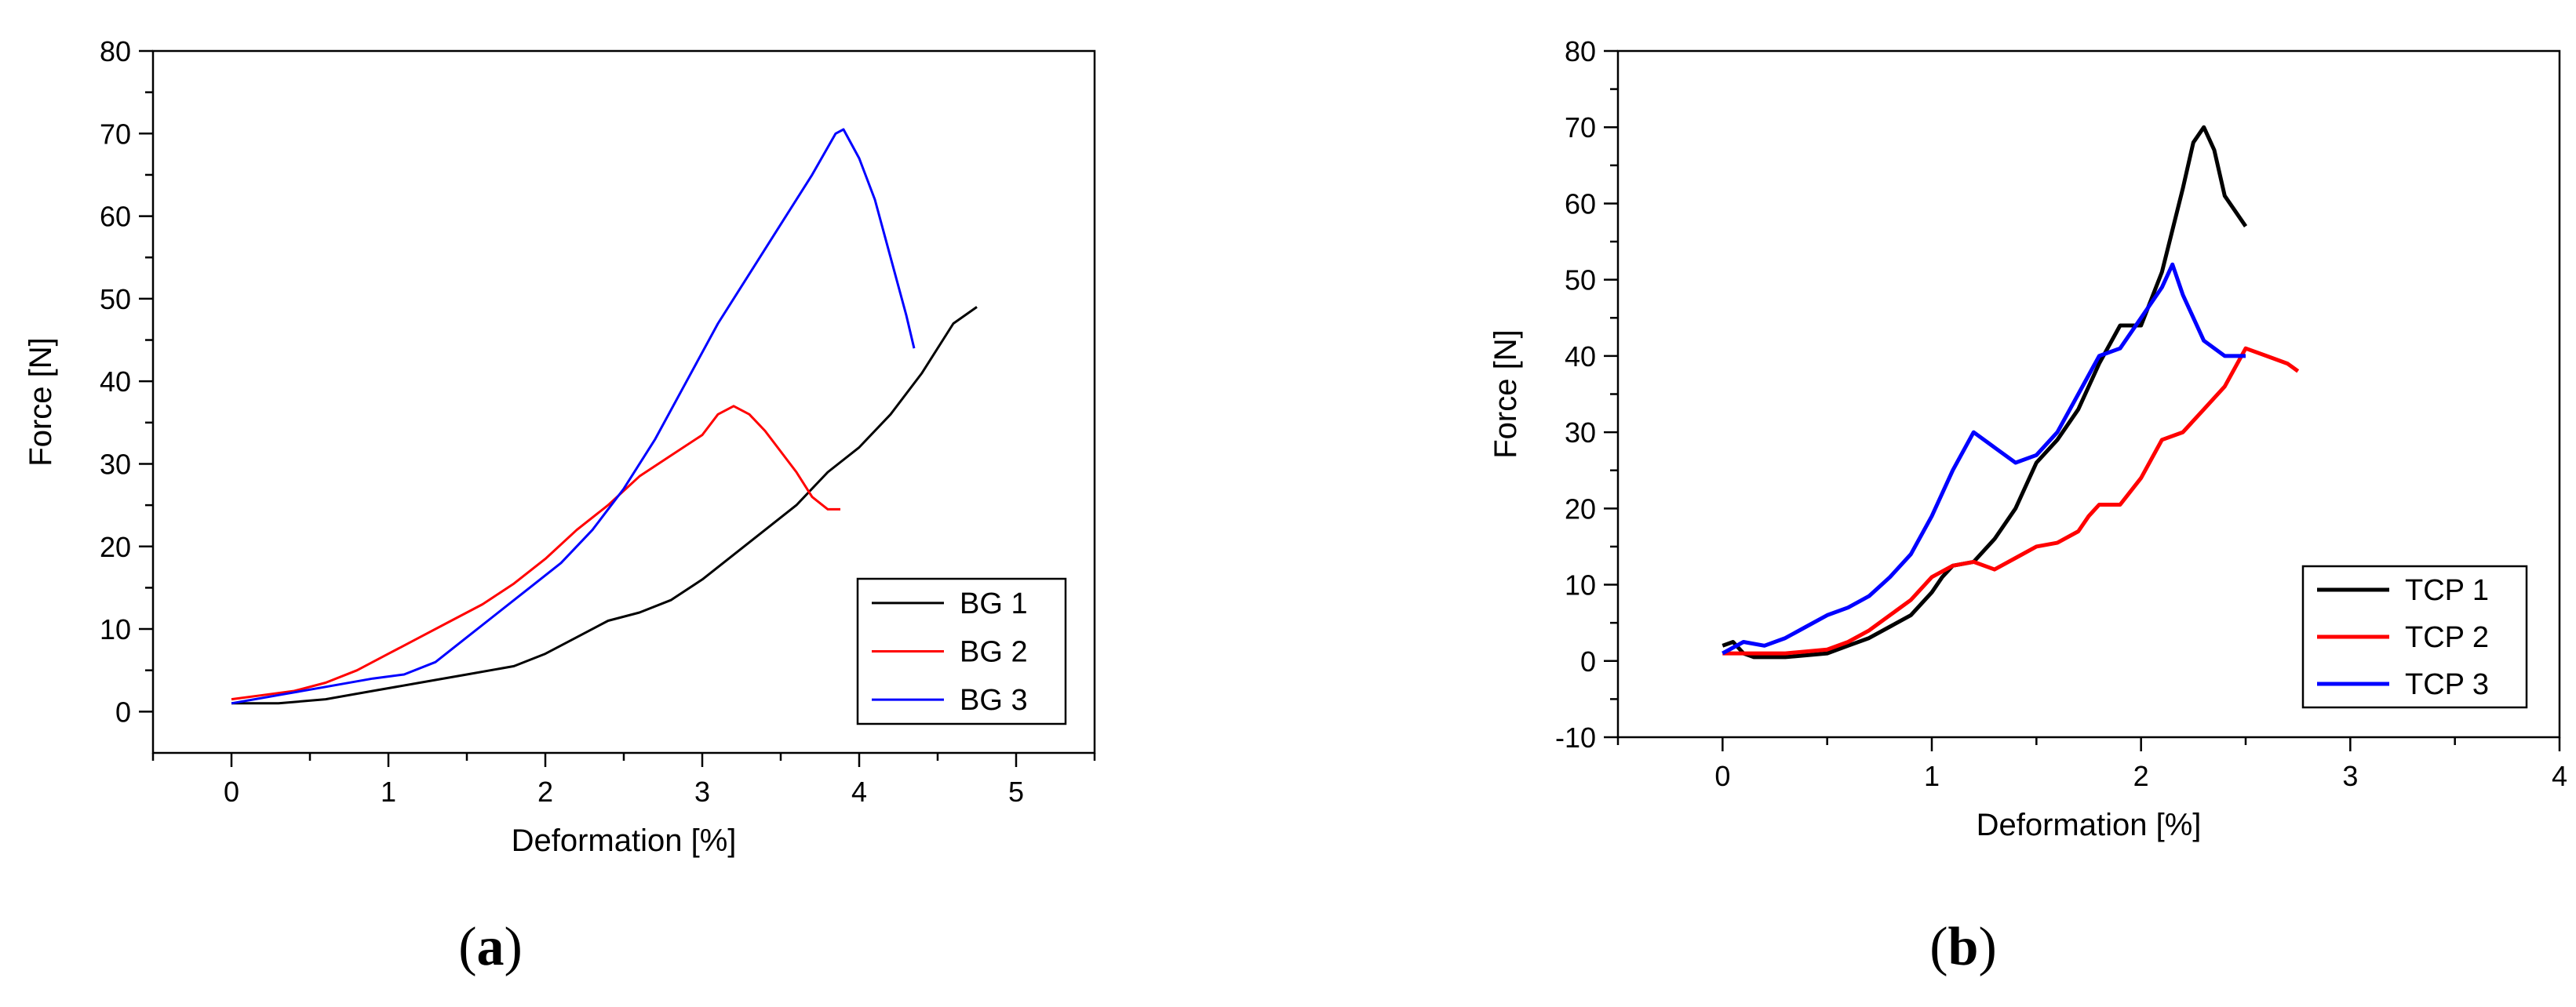 The image size is (2576, 1007). I want to click on legend-label: TCP 3, so click(2447, 684).